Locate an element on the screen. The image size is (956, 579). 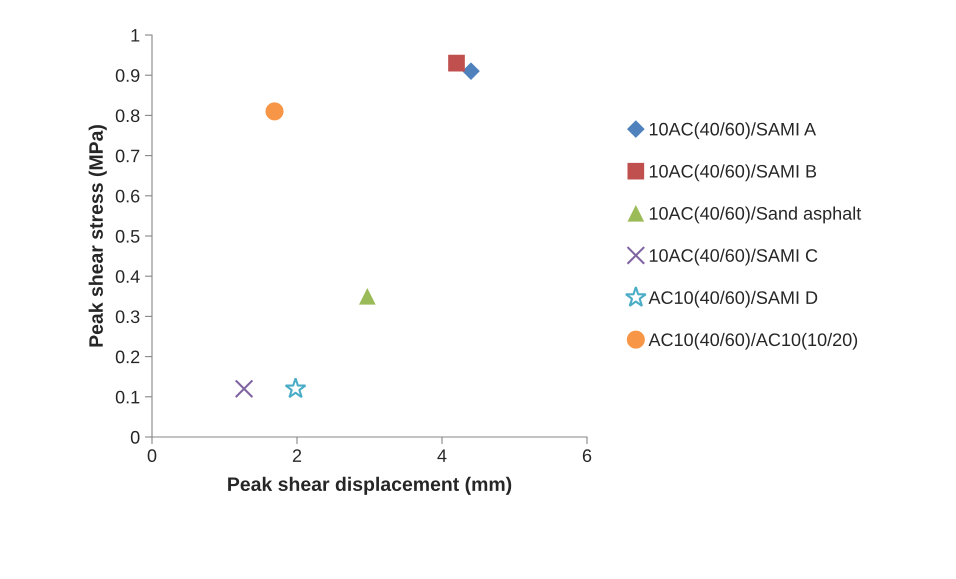
y-tick-label: 0.6 is located at coordinates (128, 196).